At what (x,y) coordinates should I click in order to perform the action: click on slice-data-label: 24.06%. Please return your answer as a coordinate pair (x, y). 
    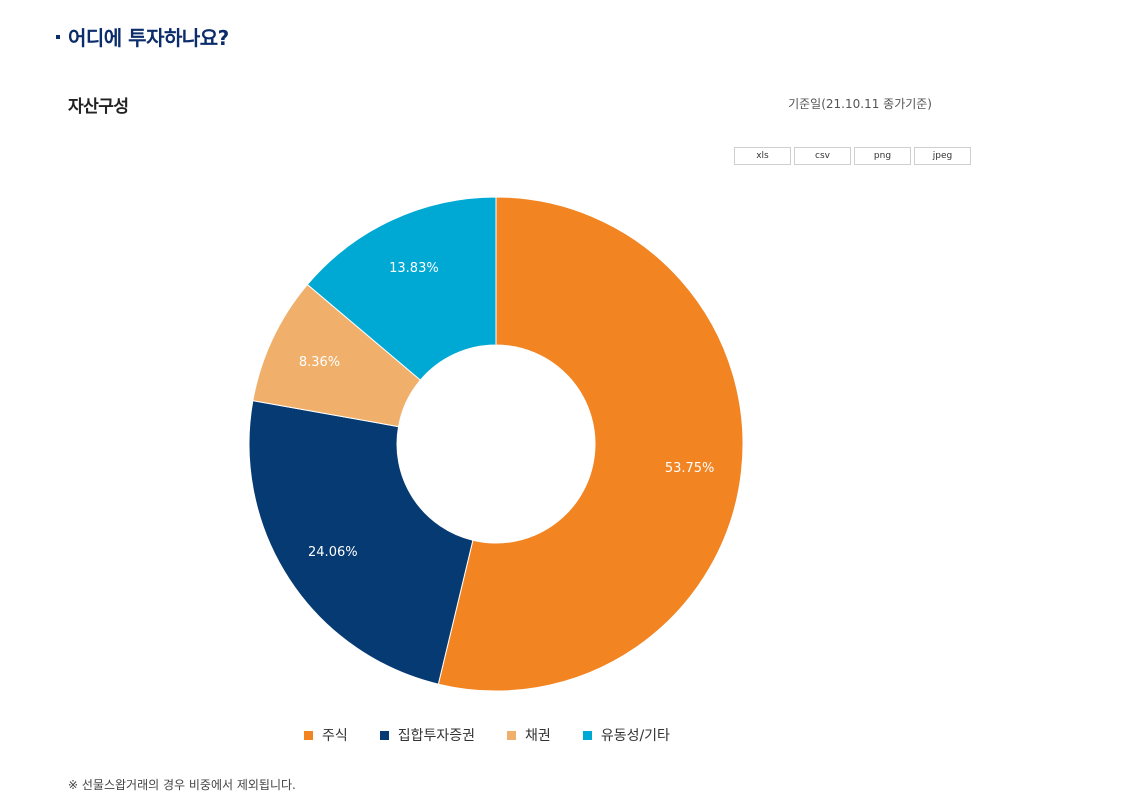
    Looking at the image, I should click on (333, 552).